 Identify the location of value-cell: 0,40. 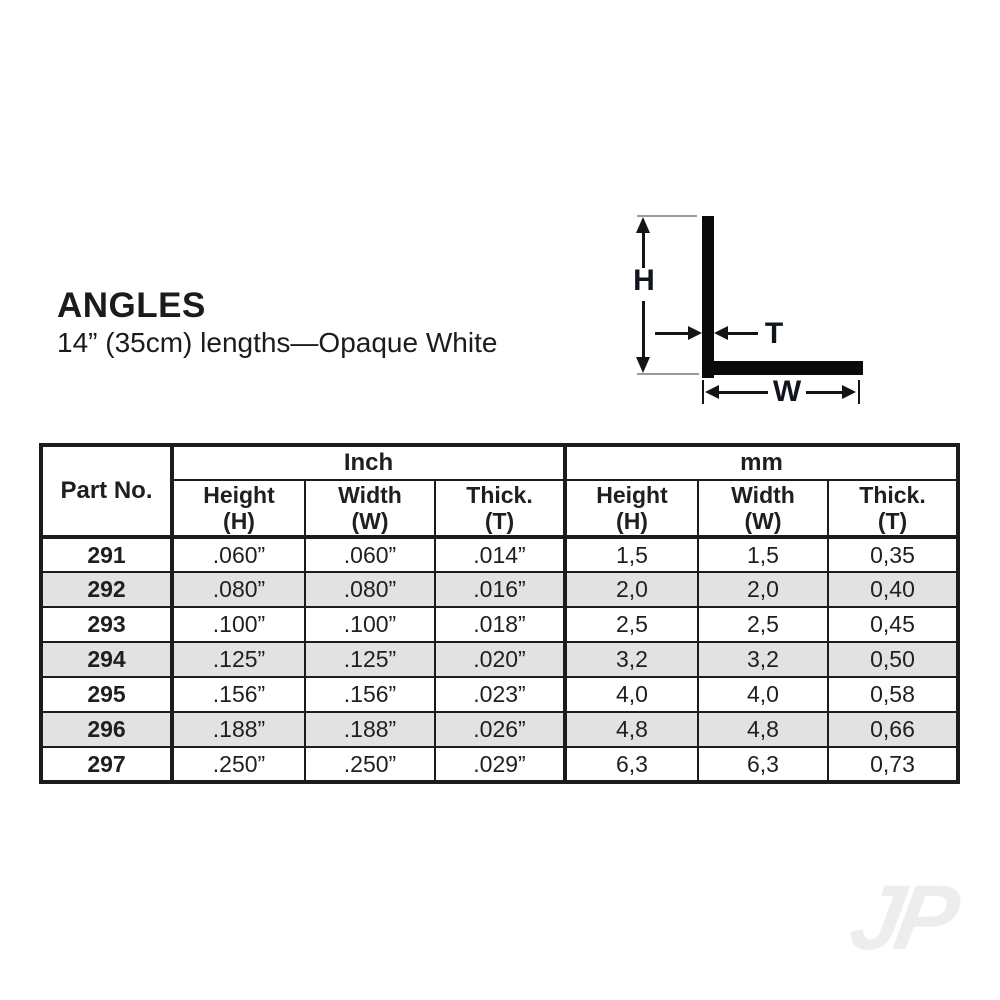
(893, 589).